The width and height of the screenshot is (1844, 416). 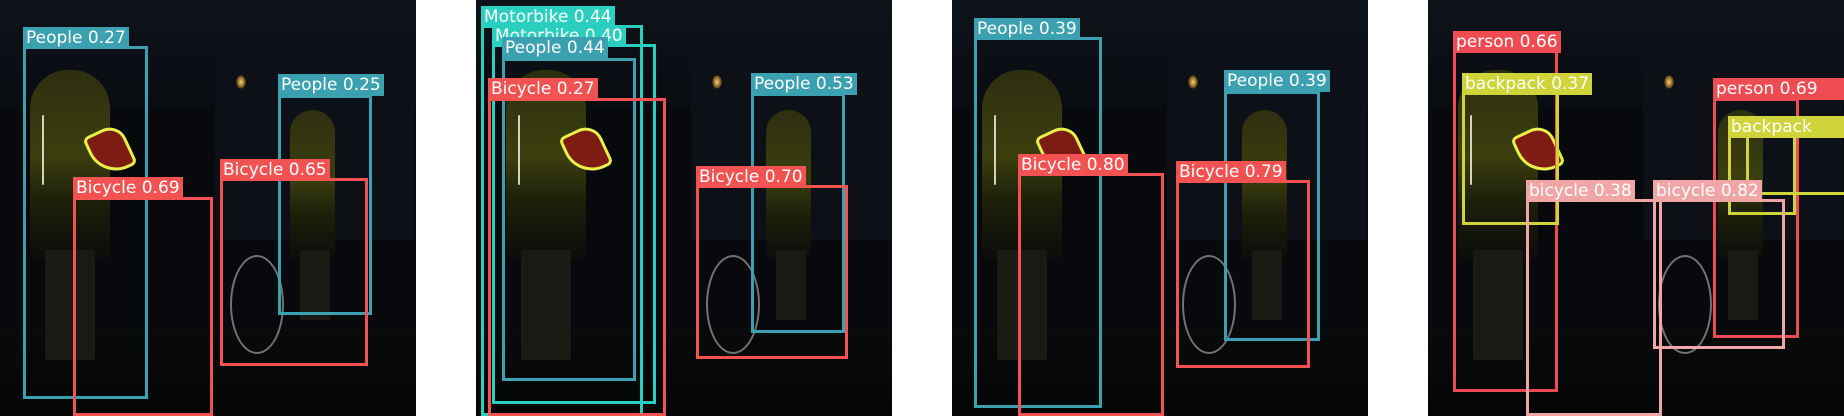 I want to click on bbox-label: People 0.44, so click(x=555, y=48).